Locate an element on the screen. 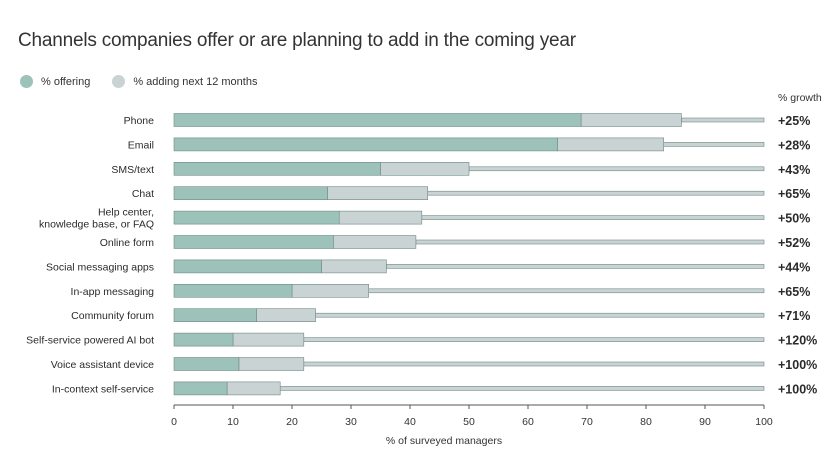 This screenshot has width=839, height=472. x-tick-label: 100 is located at coordinates (764, 422).